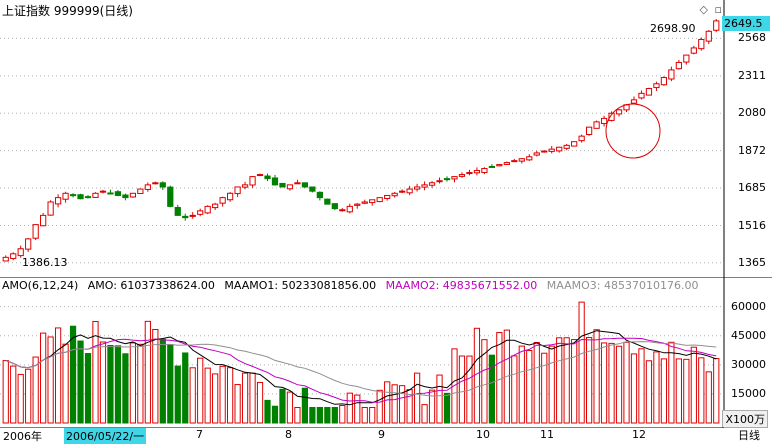 The width and height of the screenshot is (772, 447). Describe the element at coordinates (746, 23) in the screenshot. I see `current-price-badge: 2649.5` at that location.